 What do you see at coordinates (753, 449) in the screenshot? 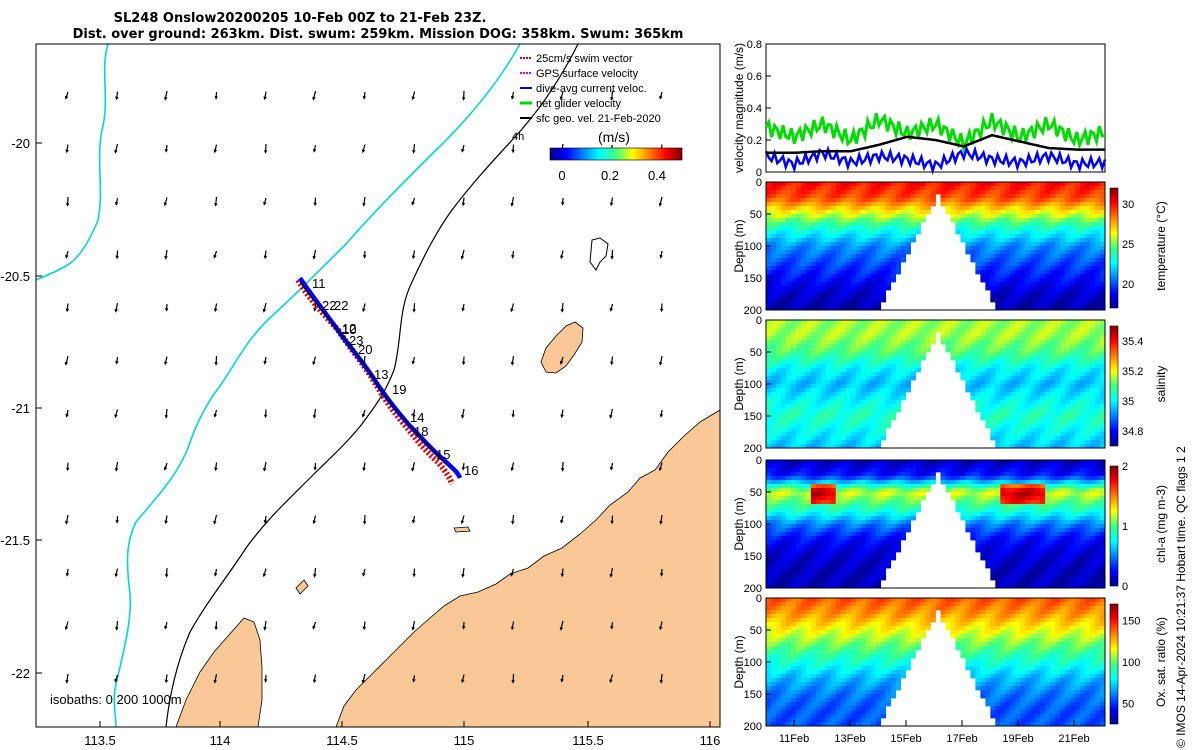
I see `depth-tick-label: 200` at bounding box center [753, 449].